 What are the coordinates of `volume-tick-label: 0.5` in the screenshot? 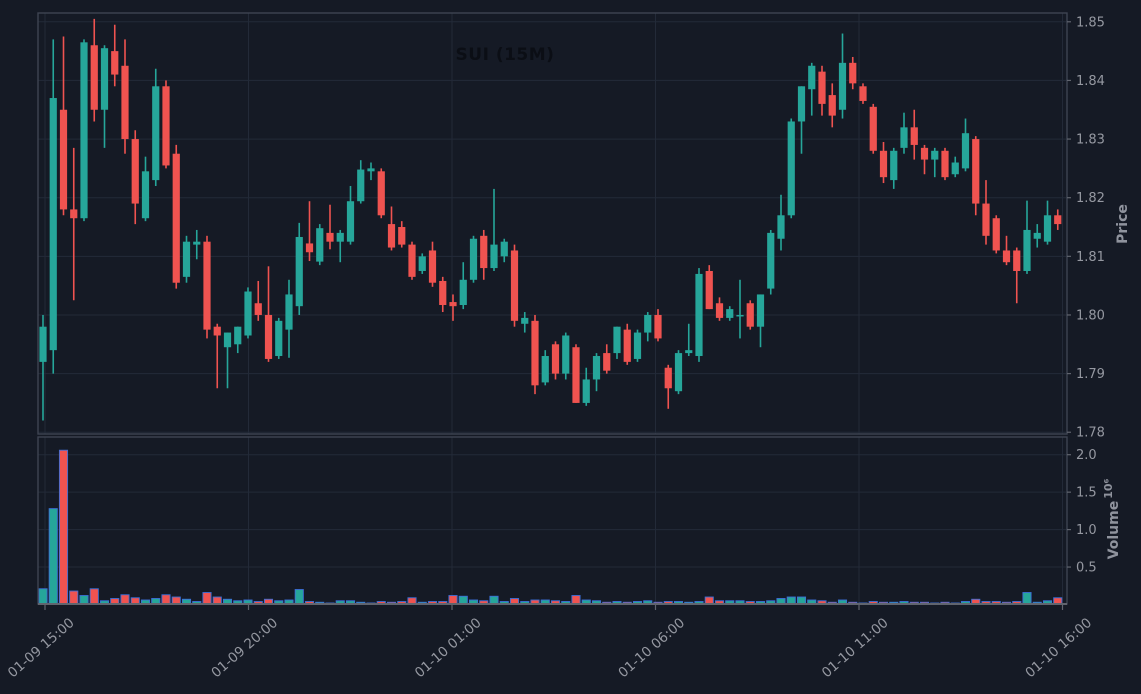 It's located at (1086, 568).